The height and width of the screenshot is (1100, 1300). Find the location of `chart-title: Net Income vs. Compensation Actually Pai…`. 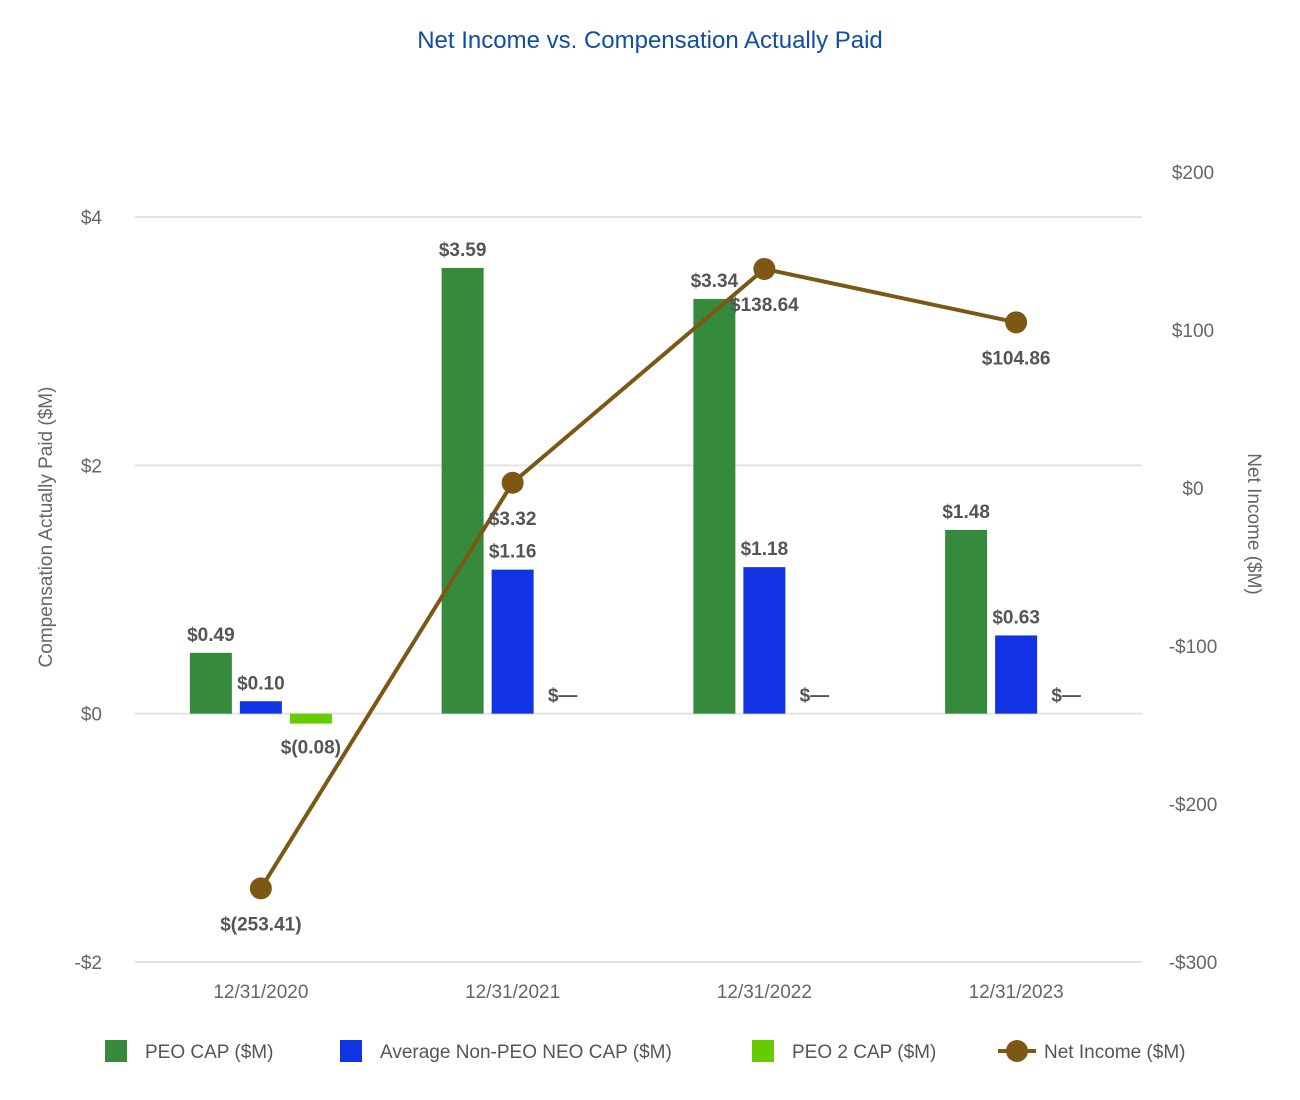

chart-title: Net Income vs. Compensation Actually Pai… is located at coordinates (650, 40).